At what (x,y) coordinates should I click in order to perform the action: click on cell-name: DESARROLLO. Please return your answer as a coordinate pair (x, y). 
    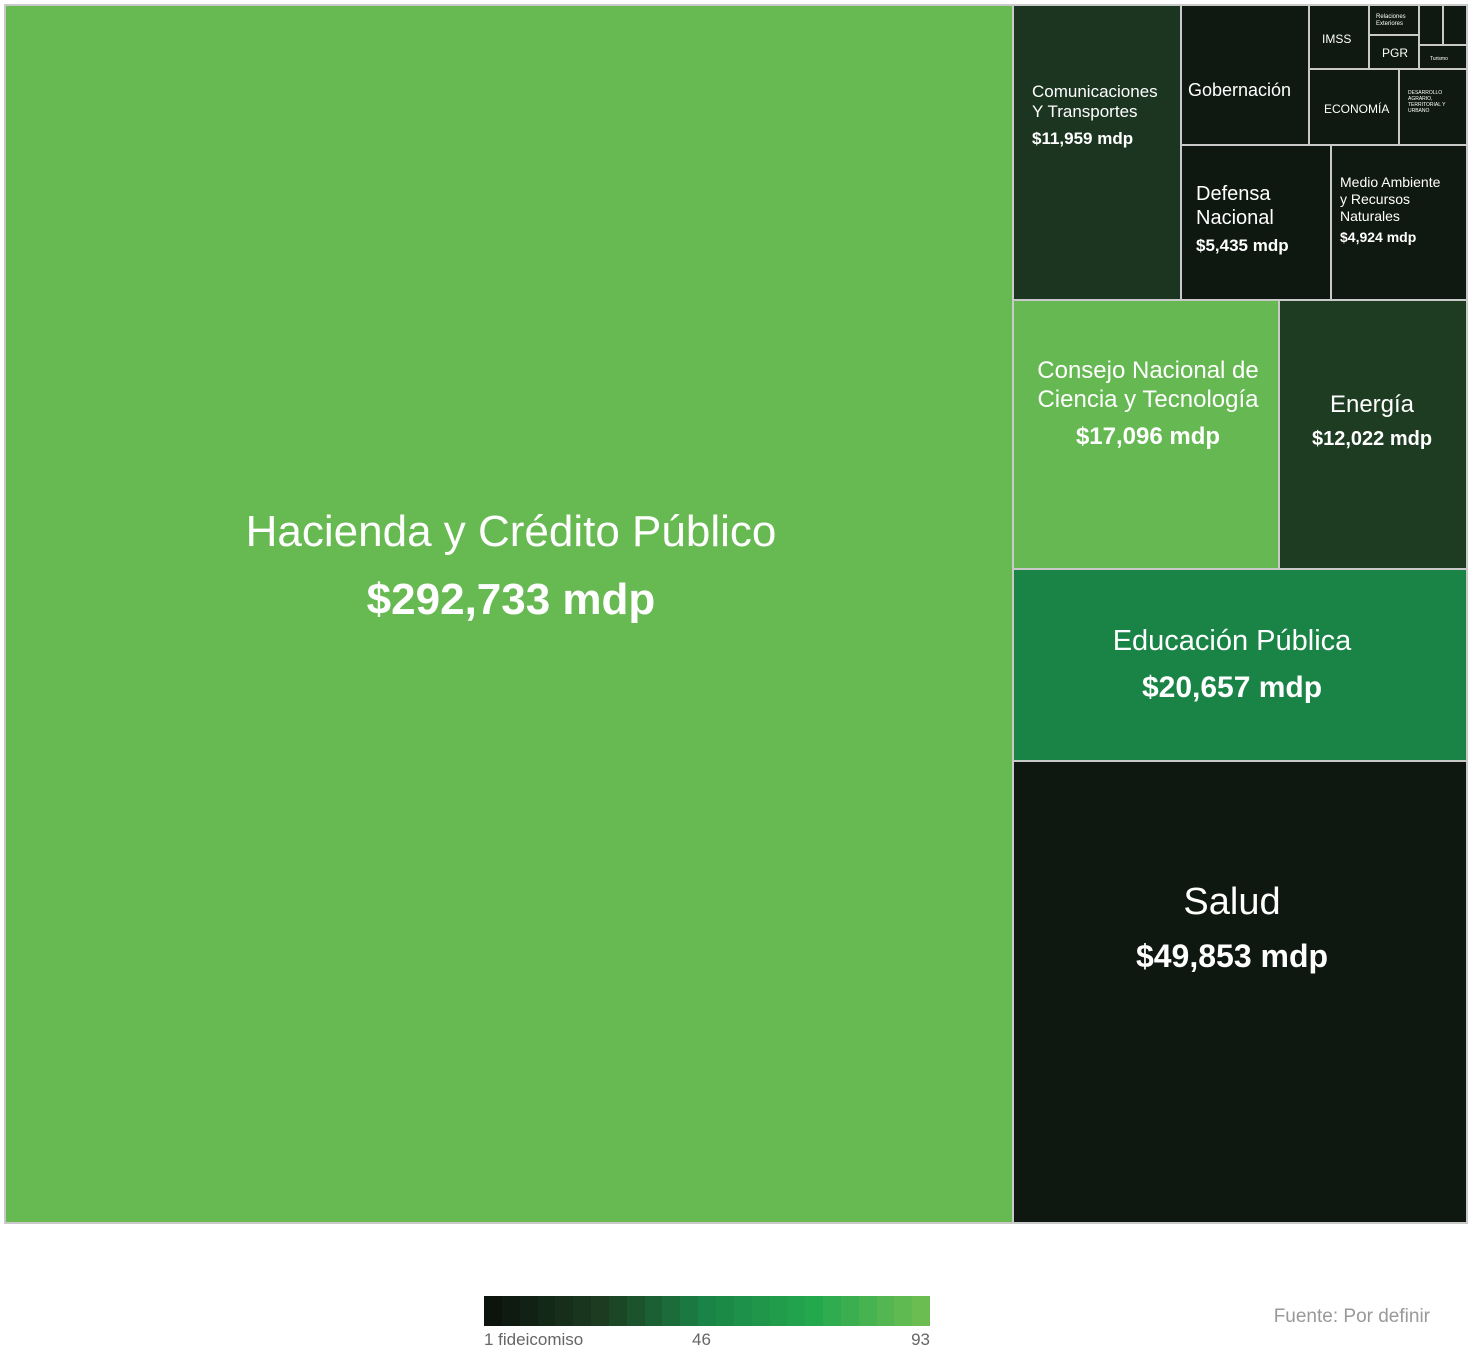
    Looking at the image, I should click on (1425, 93).